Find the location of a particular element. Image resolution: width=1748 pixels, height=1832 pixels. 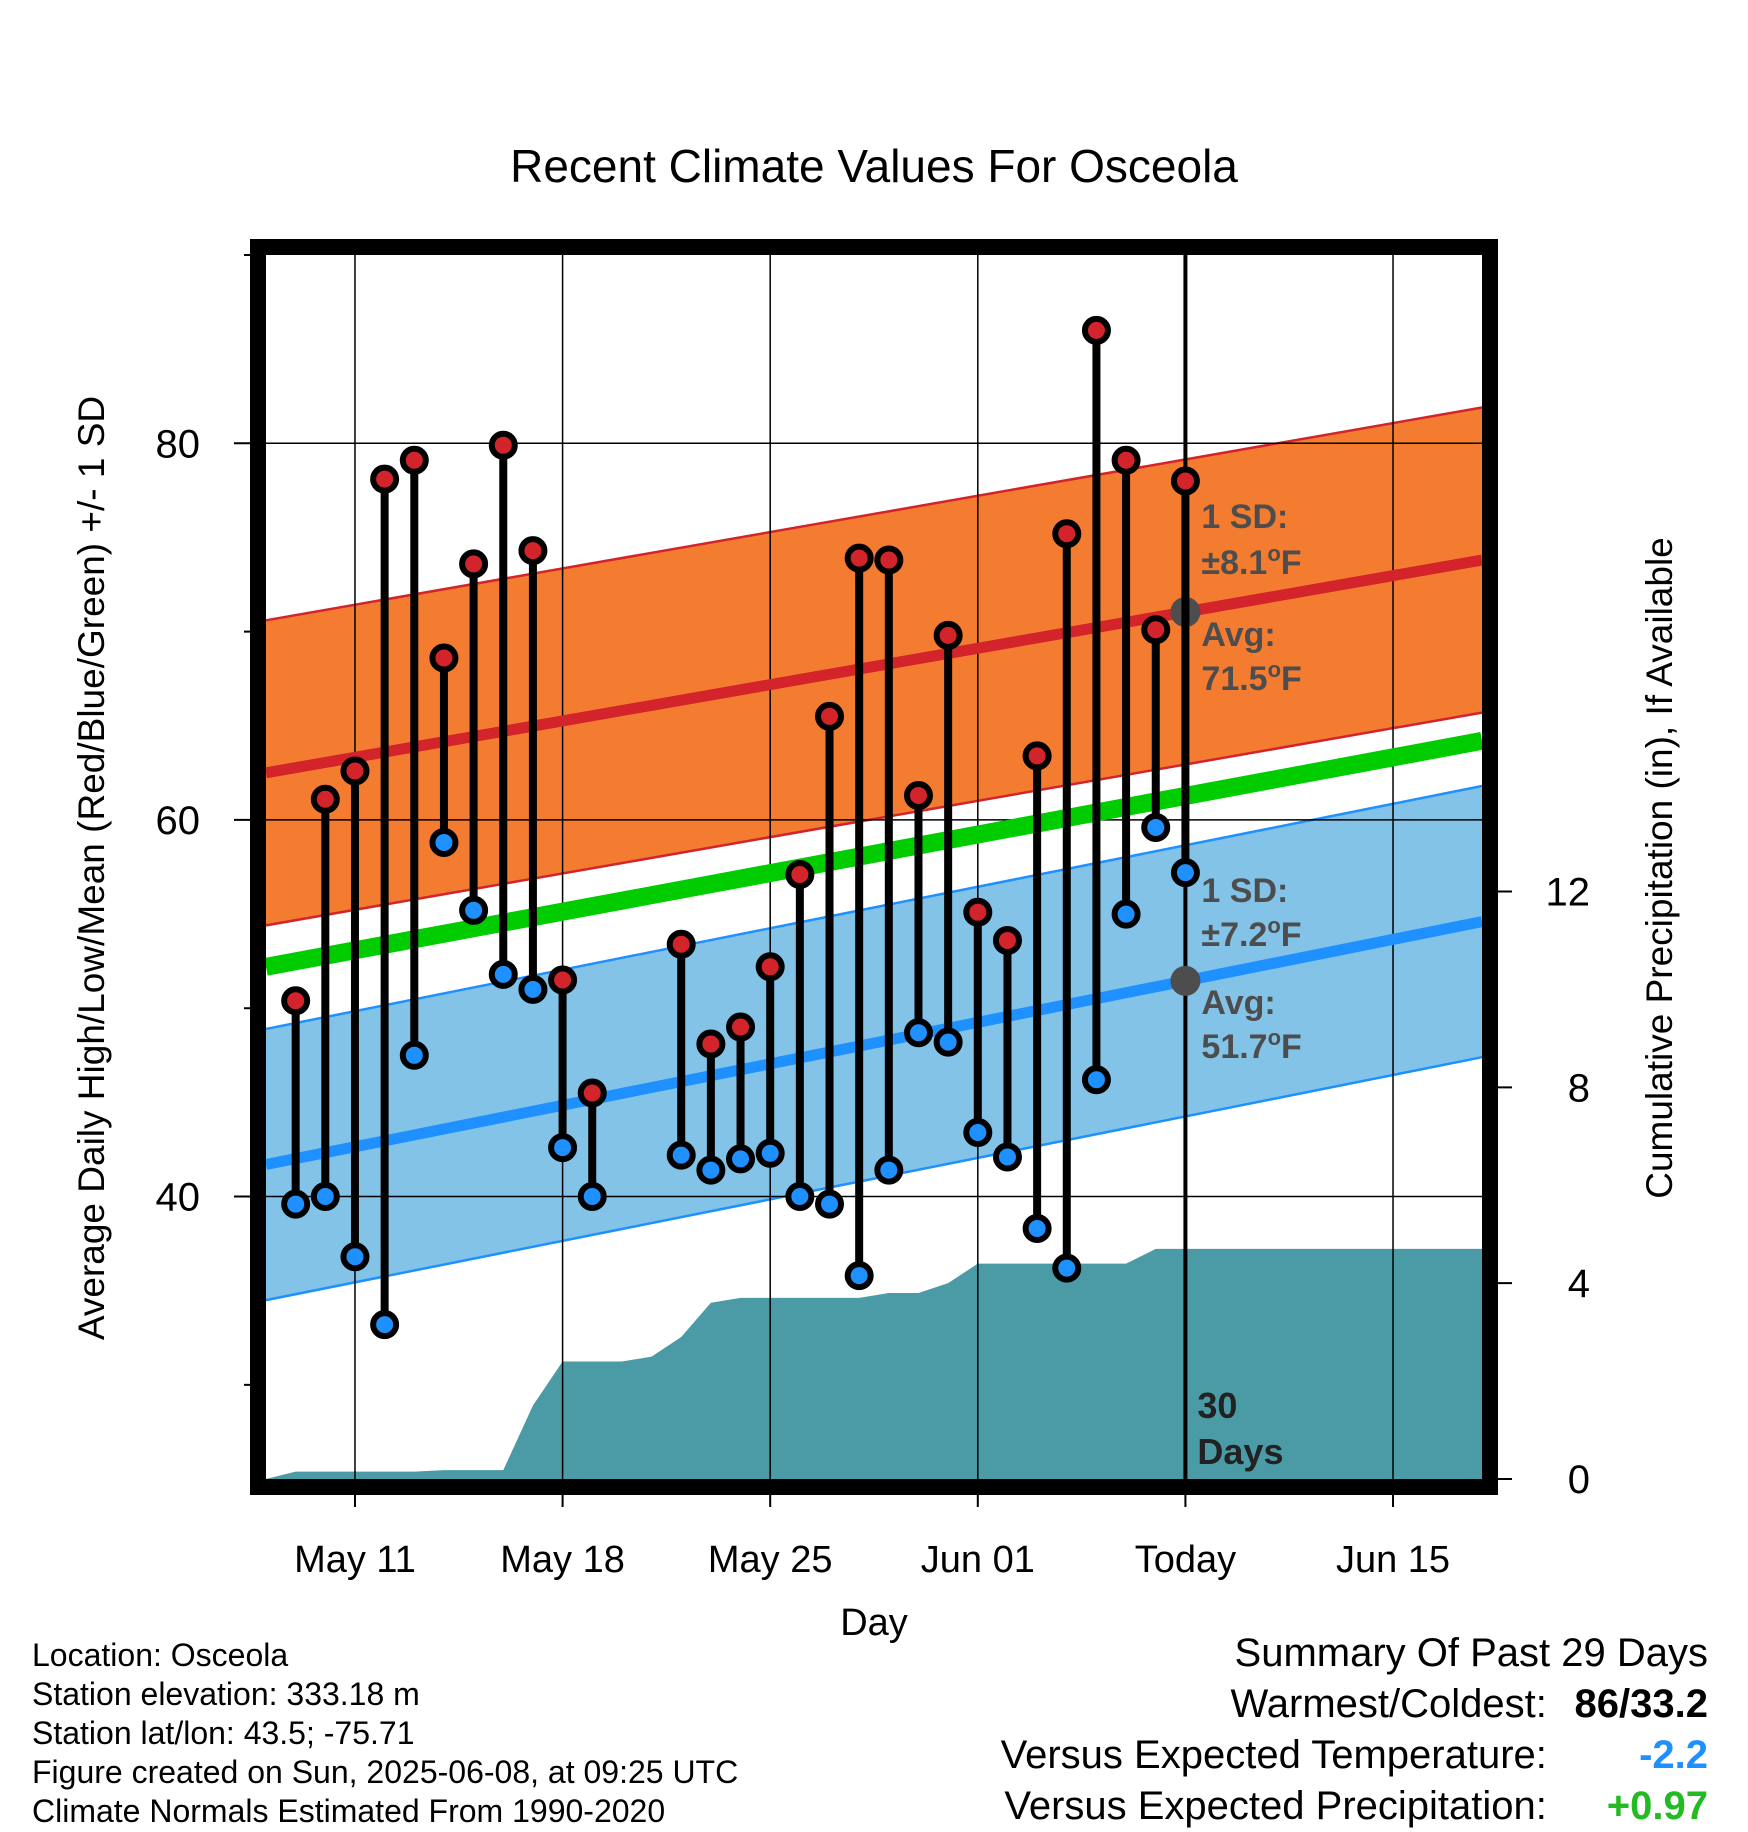

x-tick-label: May 18 is located at coordinates (562, 1560).